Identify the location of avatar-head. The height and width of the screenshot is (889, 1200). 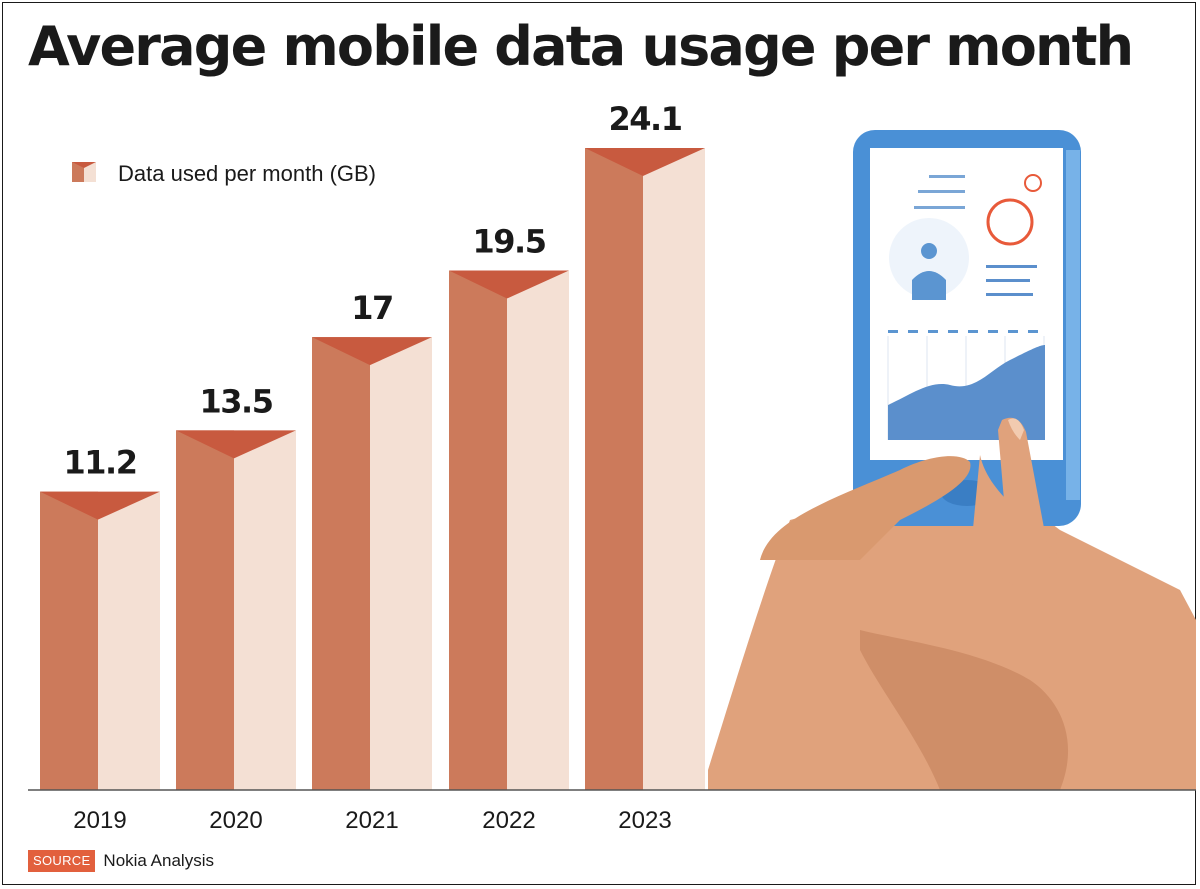
(929, 251).